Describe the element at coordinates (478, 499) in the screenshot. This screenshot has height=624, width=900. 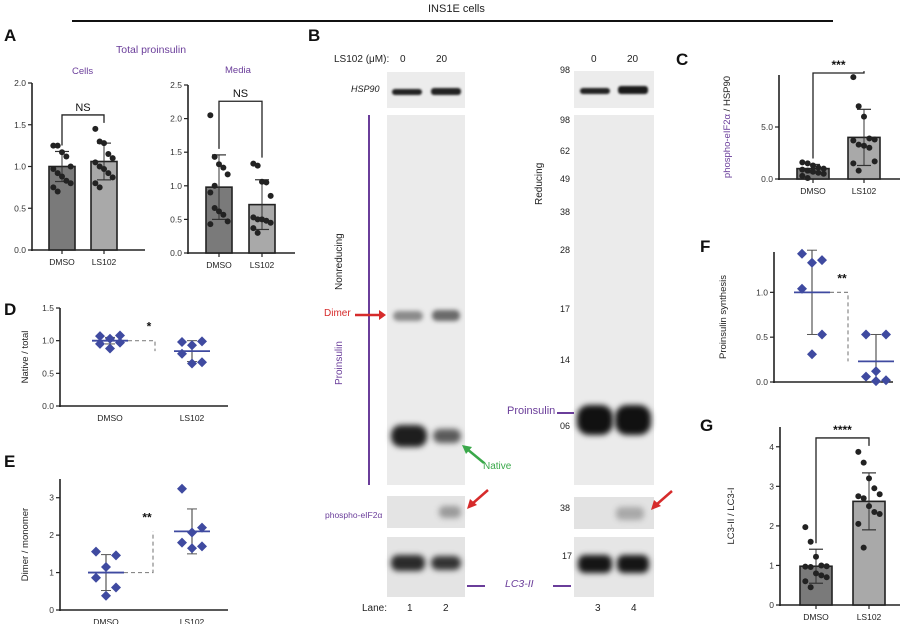
I see `red-arrow-icon-left` at that location.